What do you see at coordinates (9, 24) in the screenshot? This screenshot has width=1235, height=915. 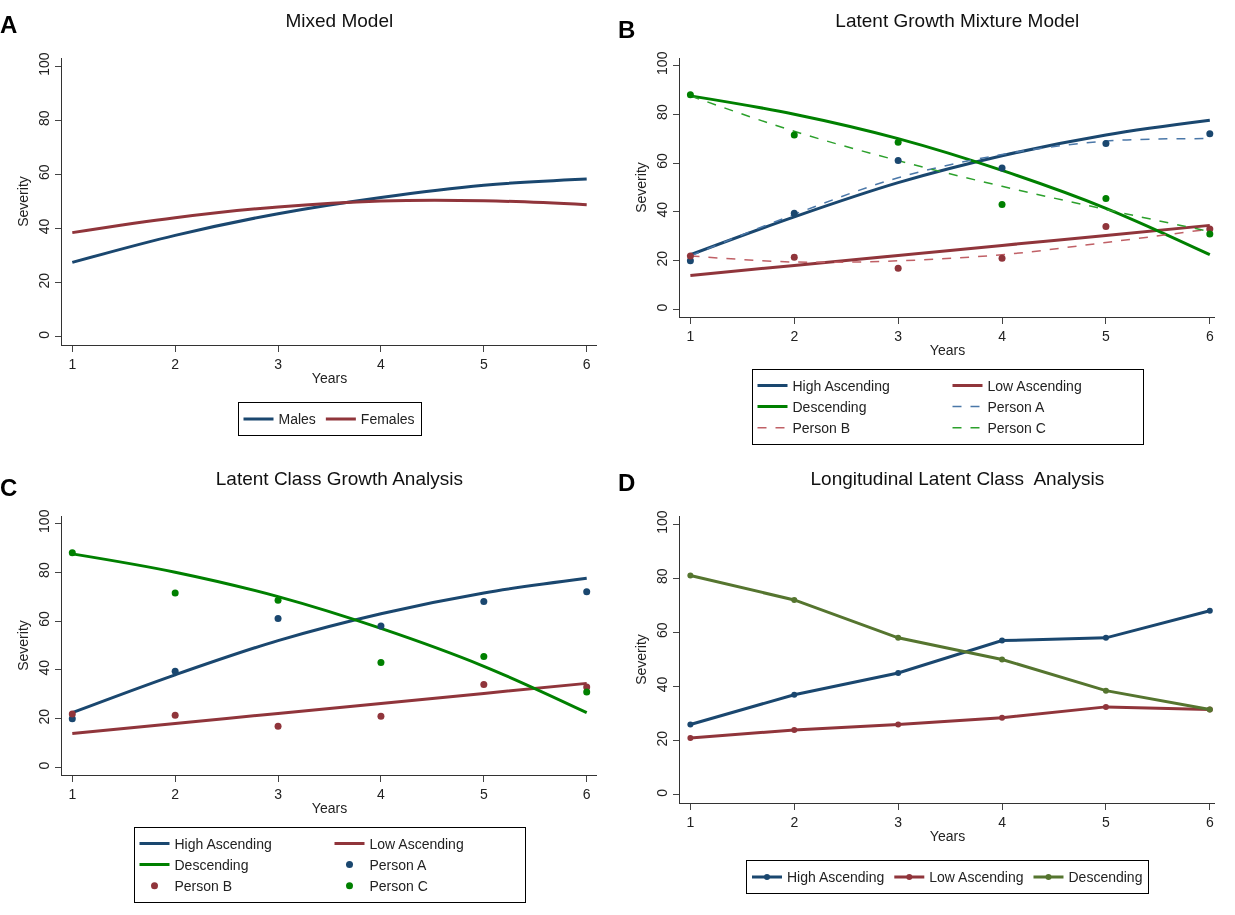 I see `text: A` at bounding box center [9, 24].